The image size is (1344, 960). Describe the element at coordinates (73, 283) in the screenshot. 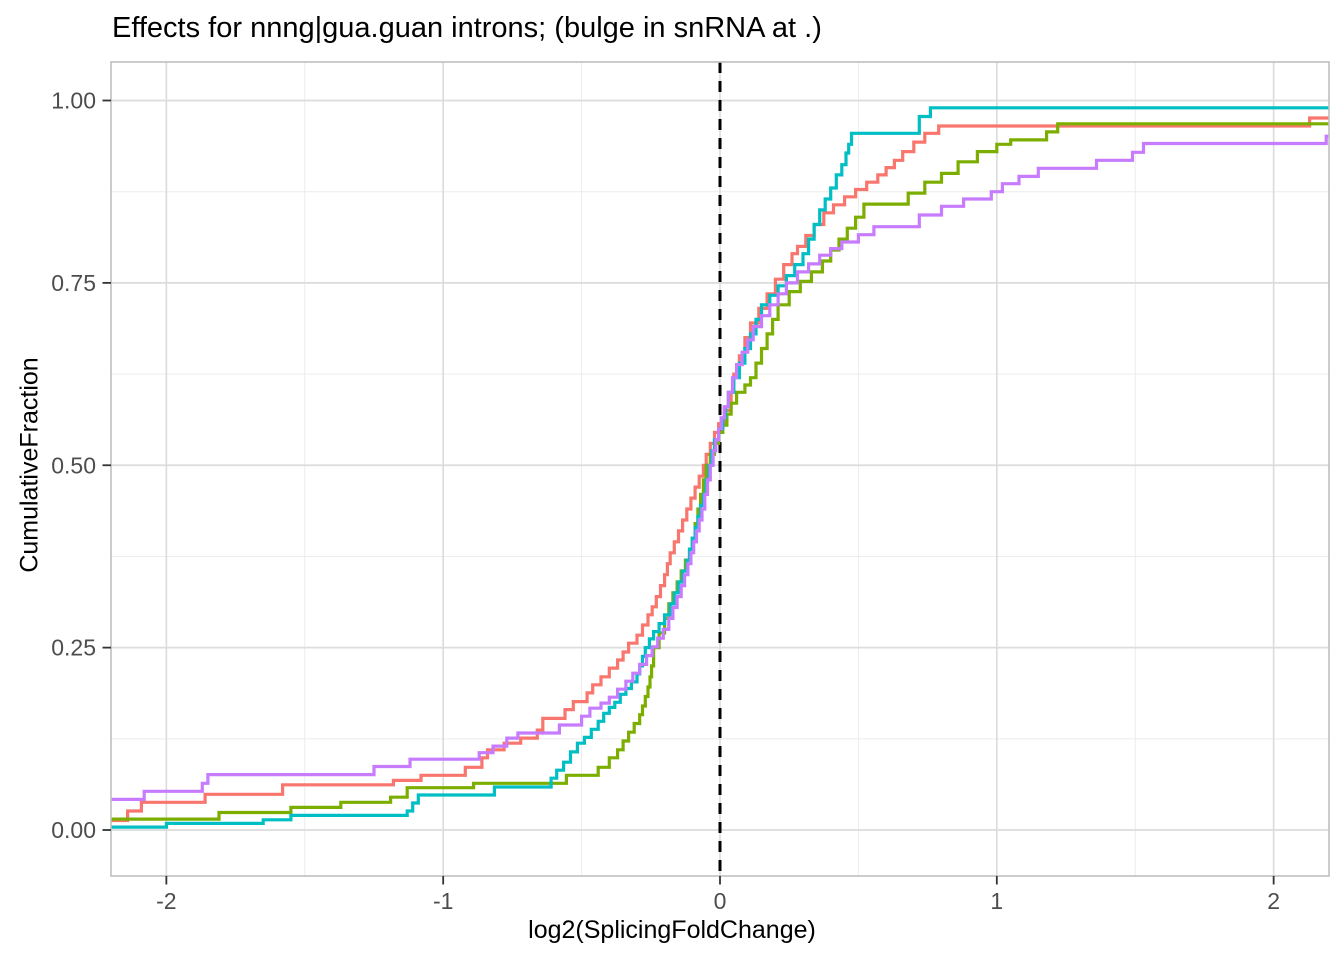

I see `y-tick-label: 0.75` at that location.